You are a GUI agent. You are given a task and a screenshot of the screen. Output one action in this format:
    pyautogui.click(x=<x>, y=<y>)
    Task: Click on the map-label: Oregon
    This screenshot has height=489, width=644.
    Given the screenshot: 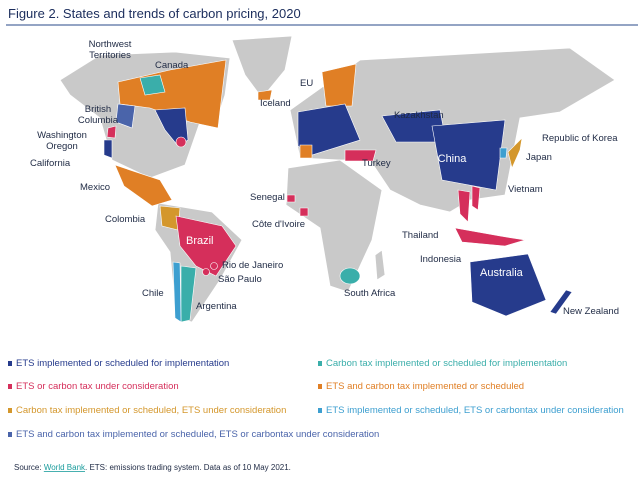 What is the action you would take?
    pyautogui.click(x=62, y=146)
    